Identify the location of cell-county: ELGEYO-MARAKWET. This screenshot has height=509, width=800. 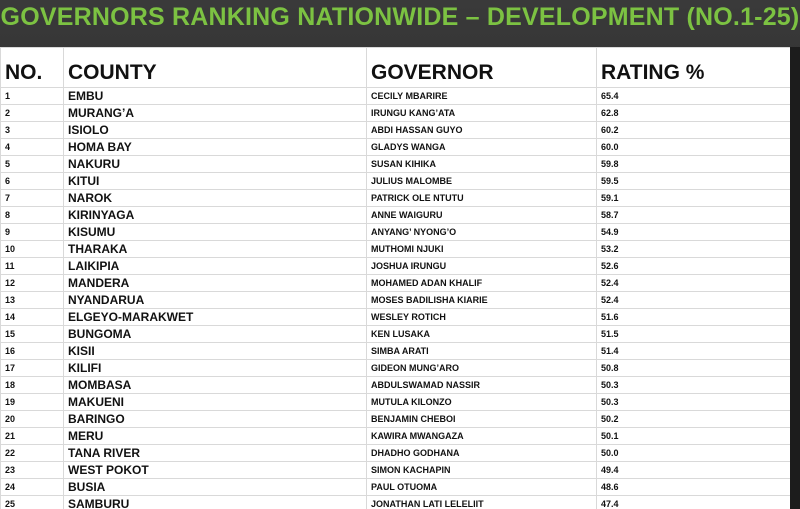
(215, 317).